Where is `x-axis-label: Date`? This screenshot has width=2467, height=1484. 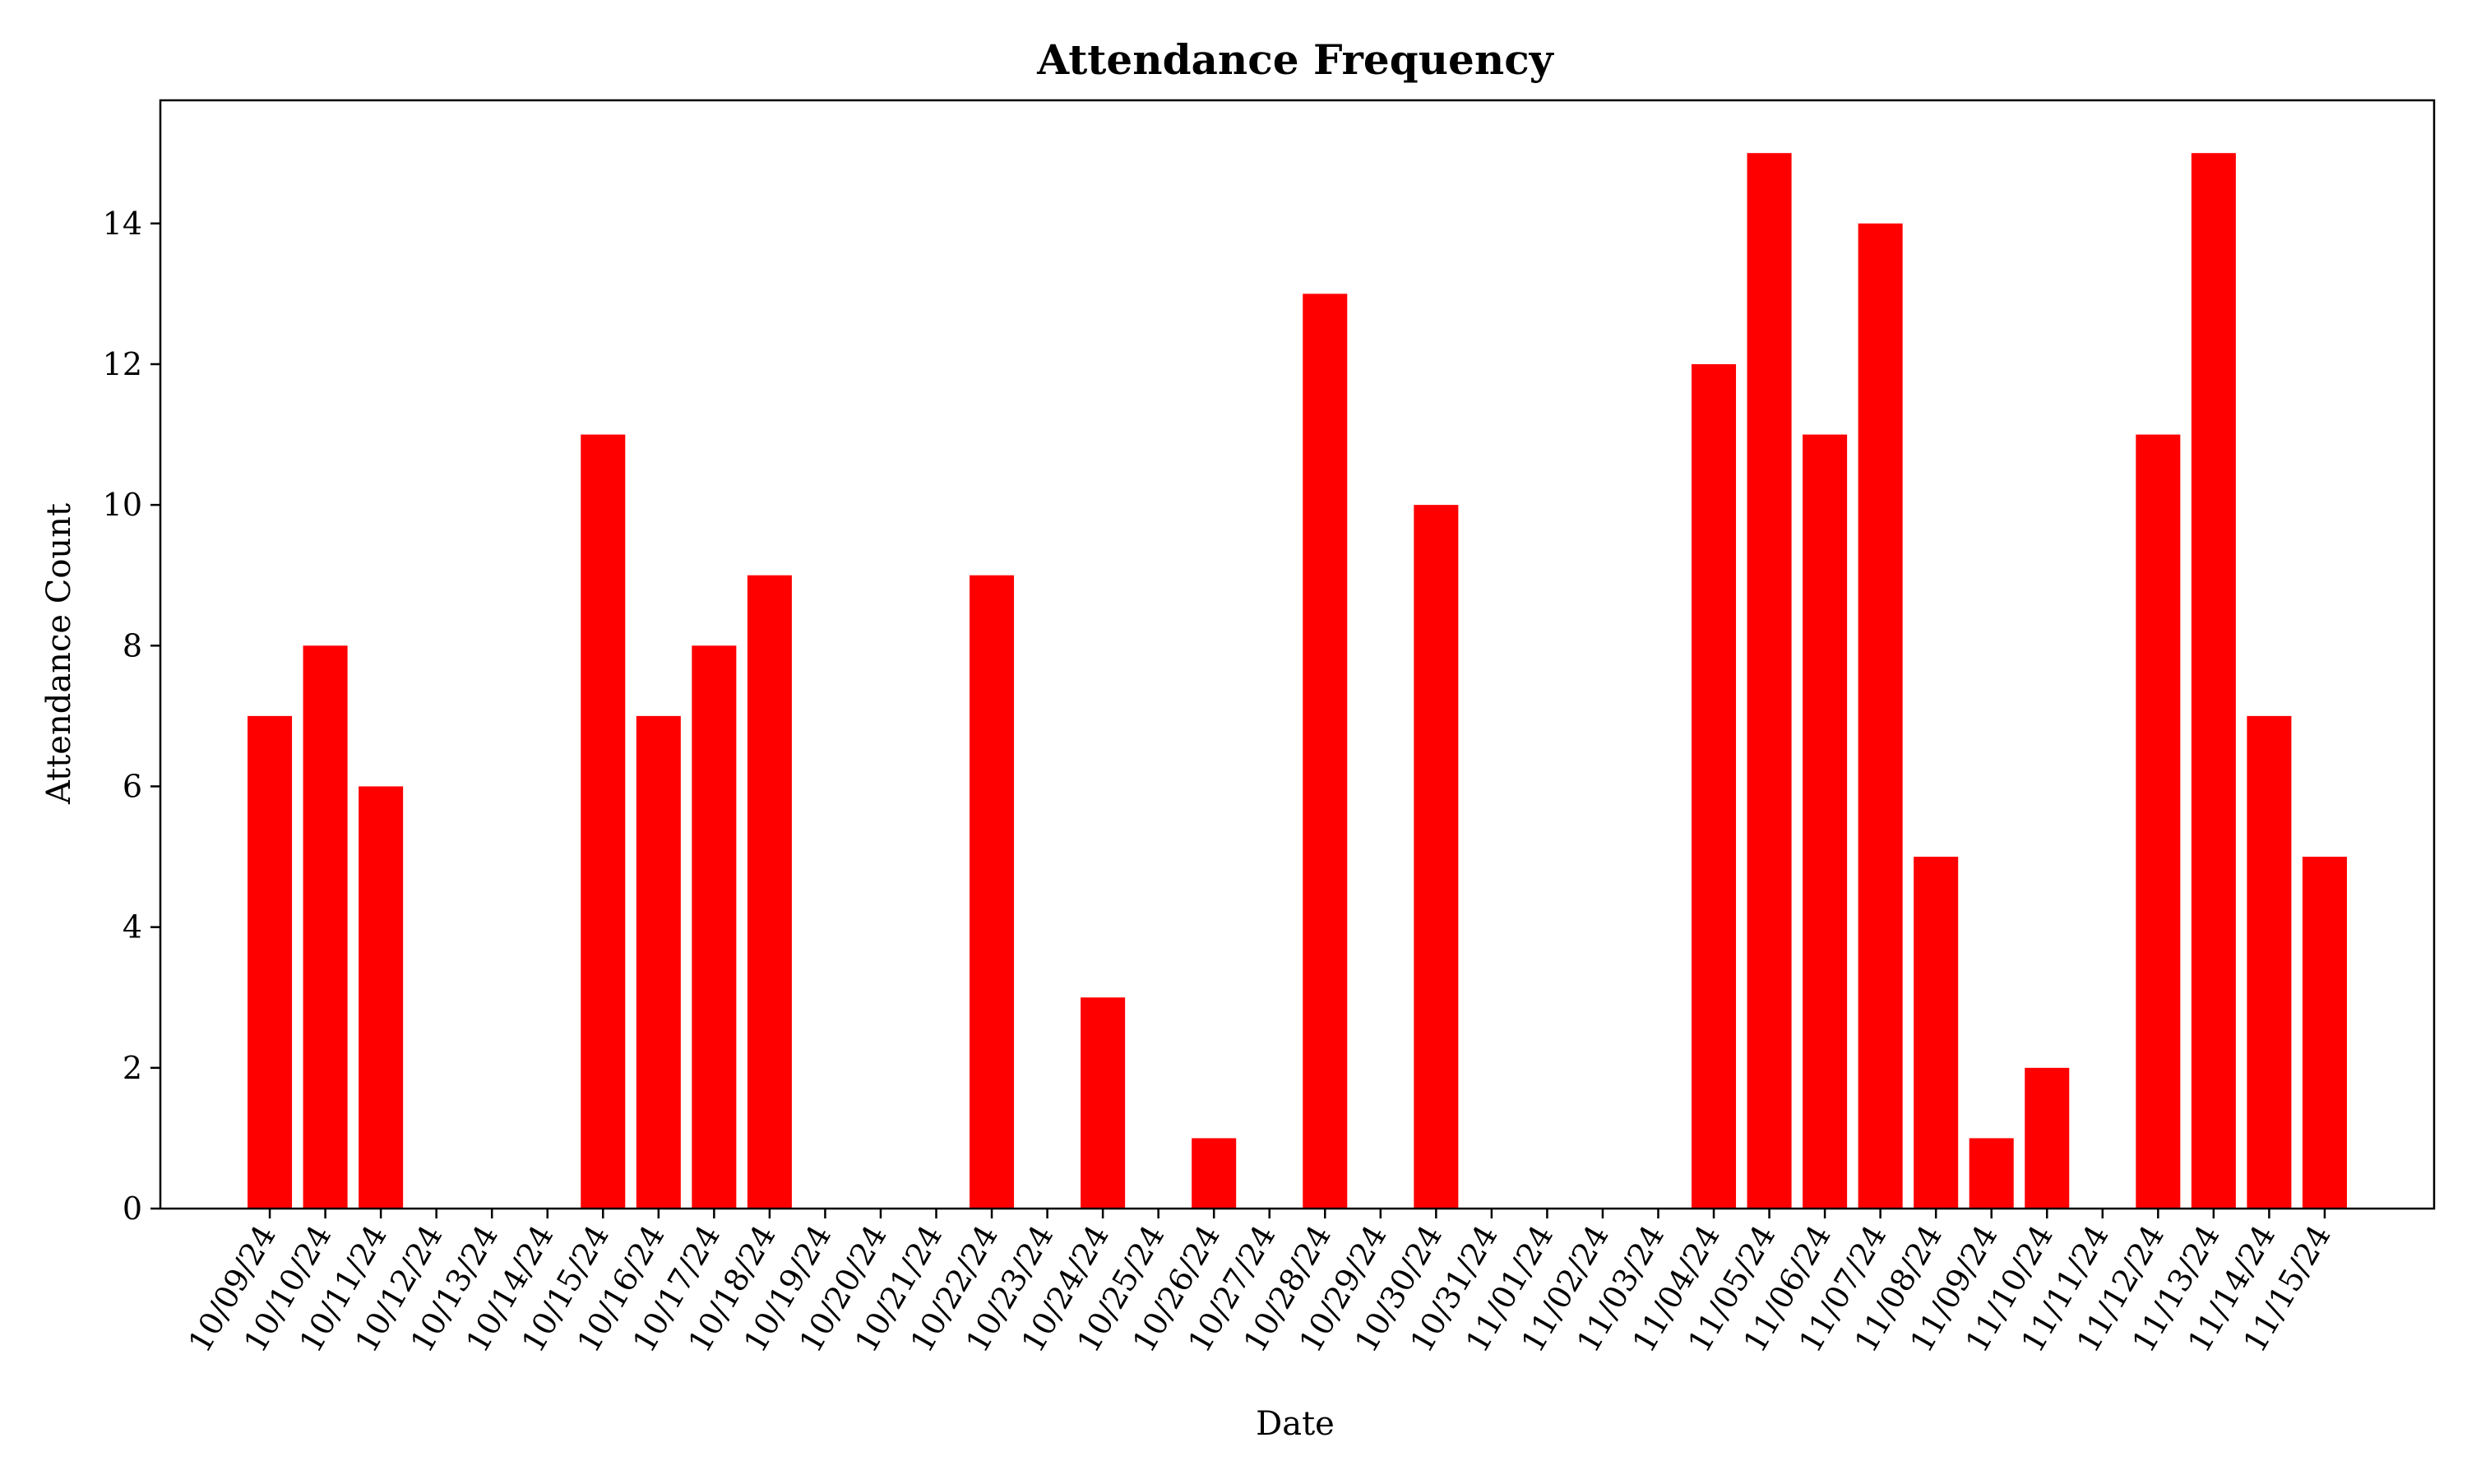 x-axis-label: Date is located at coordinates (1296, 1424).